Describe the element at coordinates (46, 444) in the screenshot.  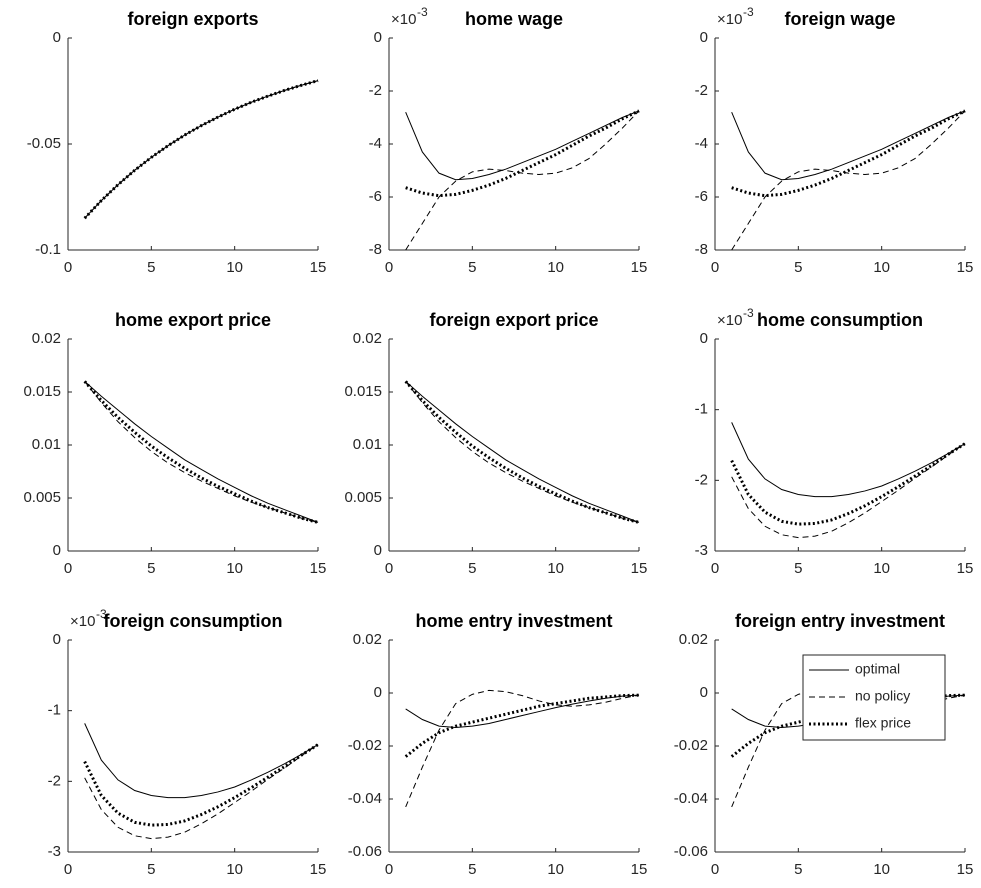
I see `y-tick-label: 0.01` at that location.